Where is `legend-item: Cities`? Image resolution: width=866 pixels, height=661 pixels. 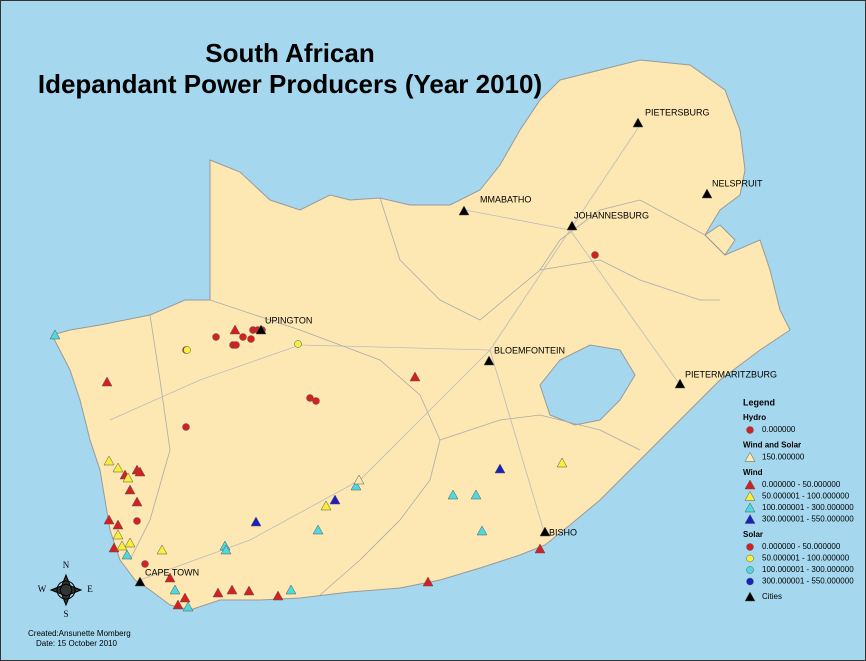
legend-item: Cities is located at coordinates (772, 596).